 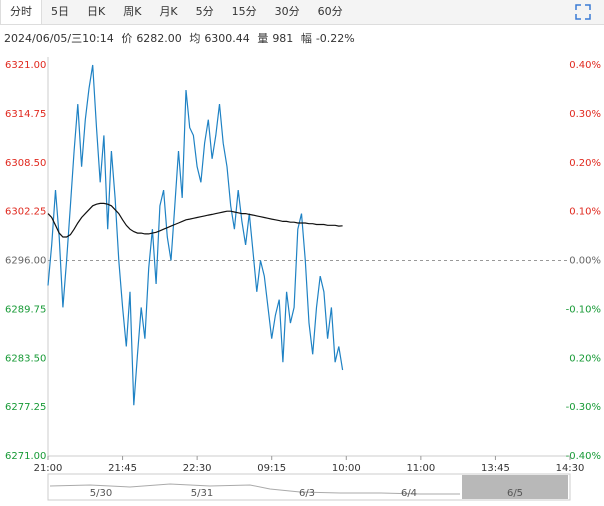 What do you see at coordinates (307, 493) in the screenshot?
I see `navigator-label: 6/3` at bounding box center [307, 493].